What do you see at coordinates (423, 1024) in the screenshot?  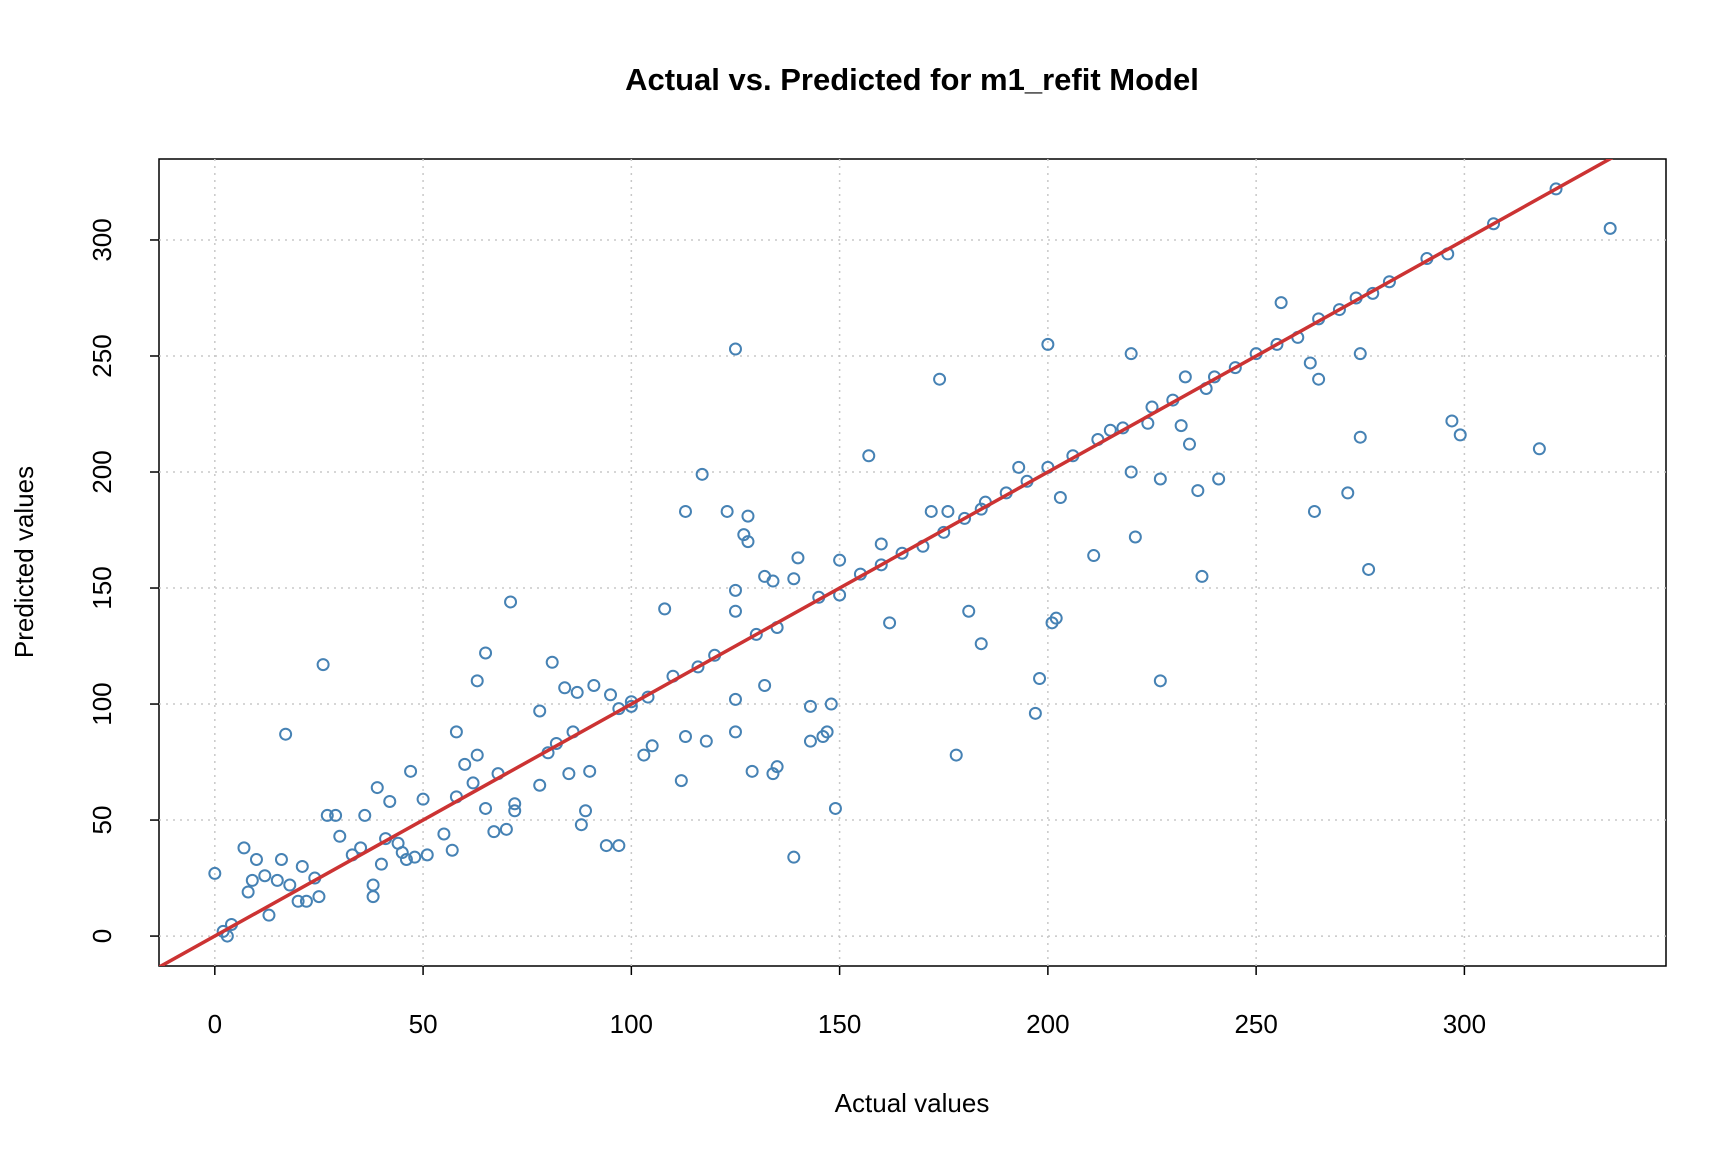 I see `x-tick-label: 50` at bounding box center [423, 1024].